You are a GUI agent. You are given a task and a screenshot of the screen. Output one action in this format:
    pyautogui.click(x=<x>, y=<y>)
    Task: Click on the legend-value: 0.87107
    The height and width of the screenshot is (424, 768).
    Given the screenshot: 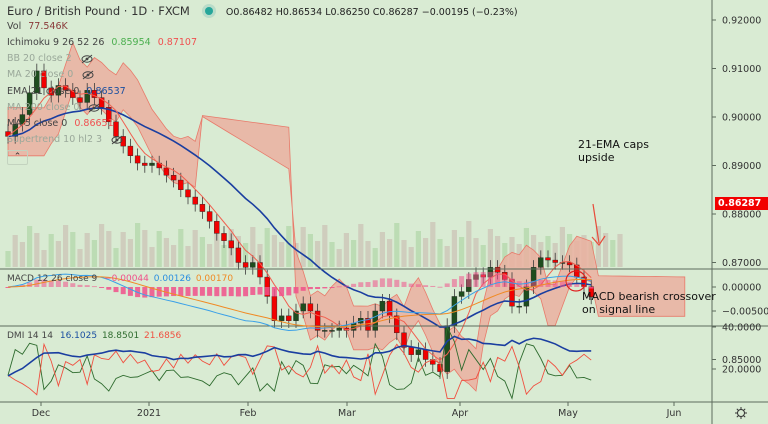 What is the action you would take?
    pyautogui.click(x=177, y=42)
    